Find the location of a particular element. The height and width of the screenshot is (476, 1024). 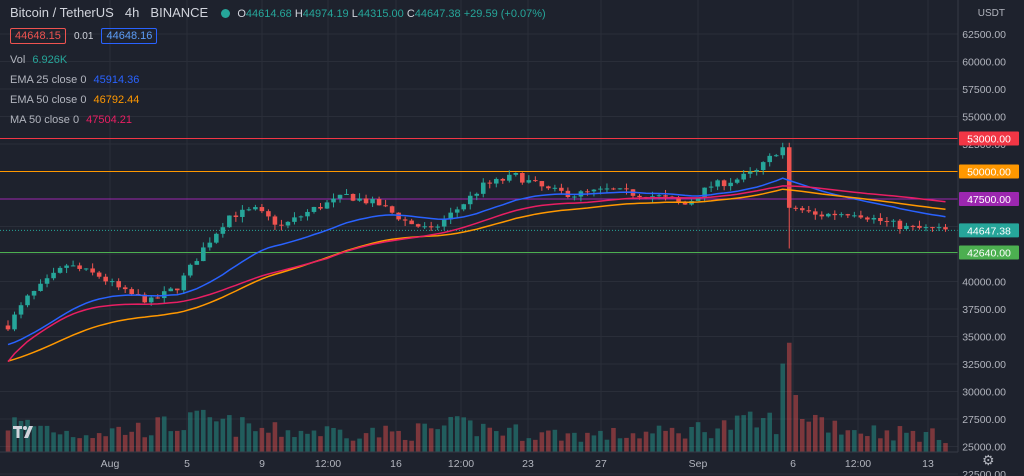

price-tick-label: 57500.00 is located at coordinates (984, 90).